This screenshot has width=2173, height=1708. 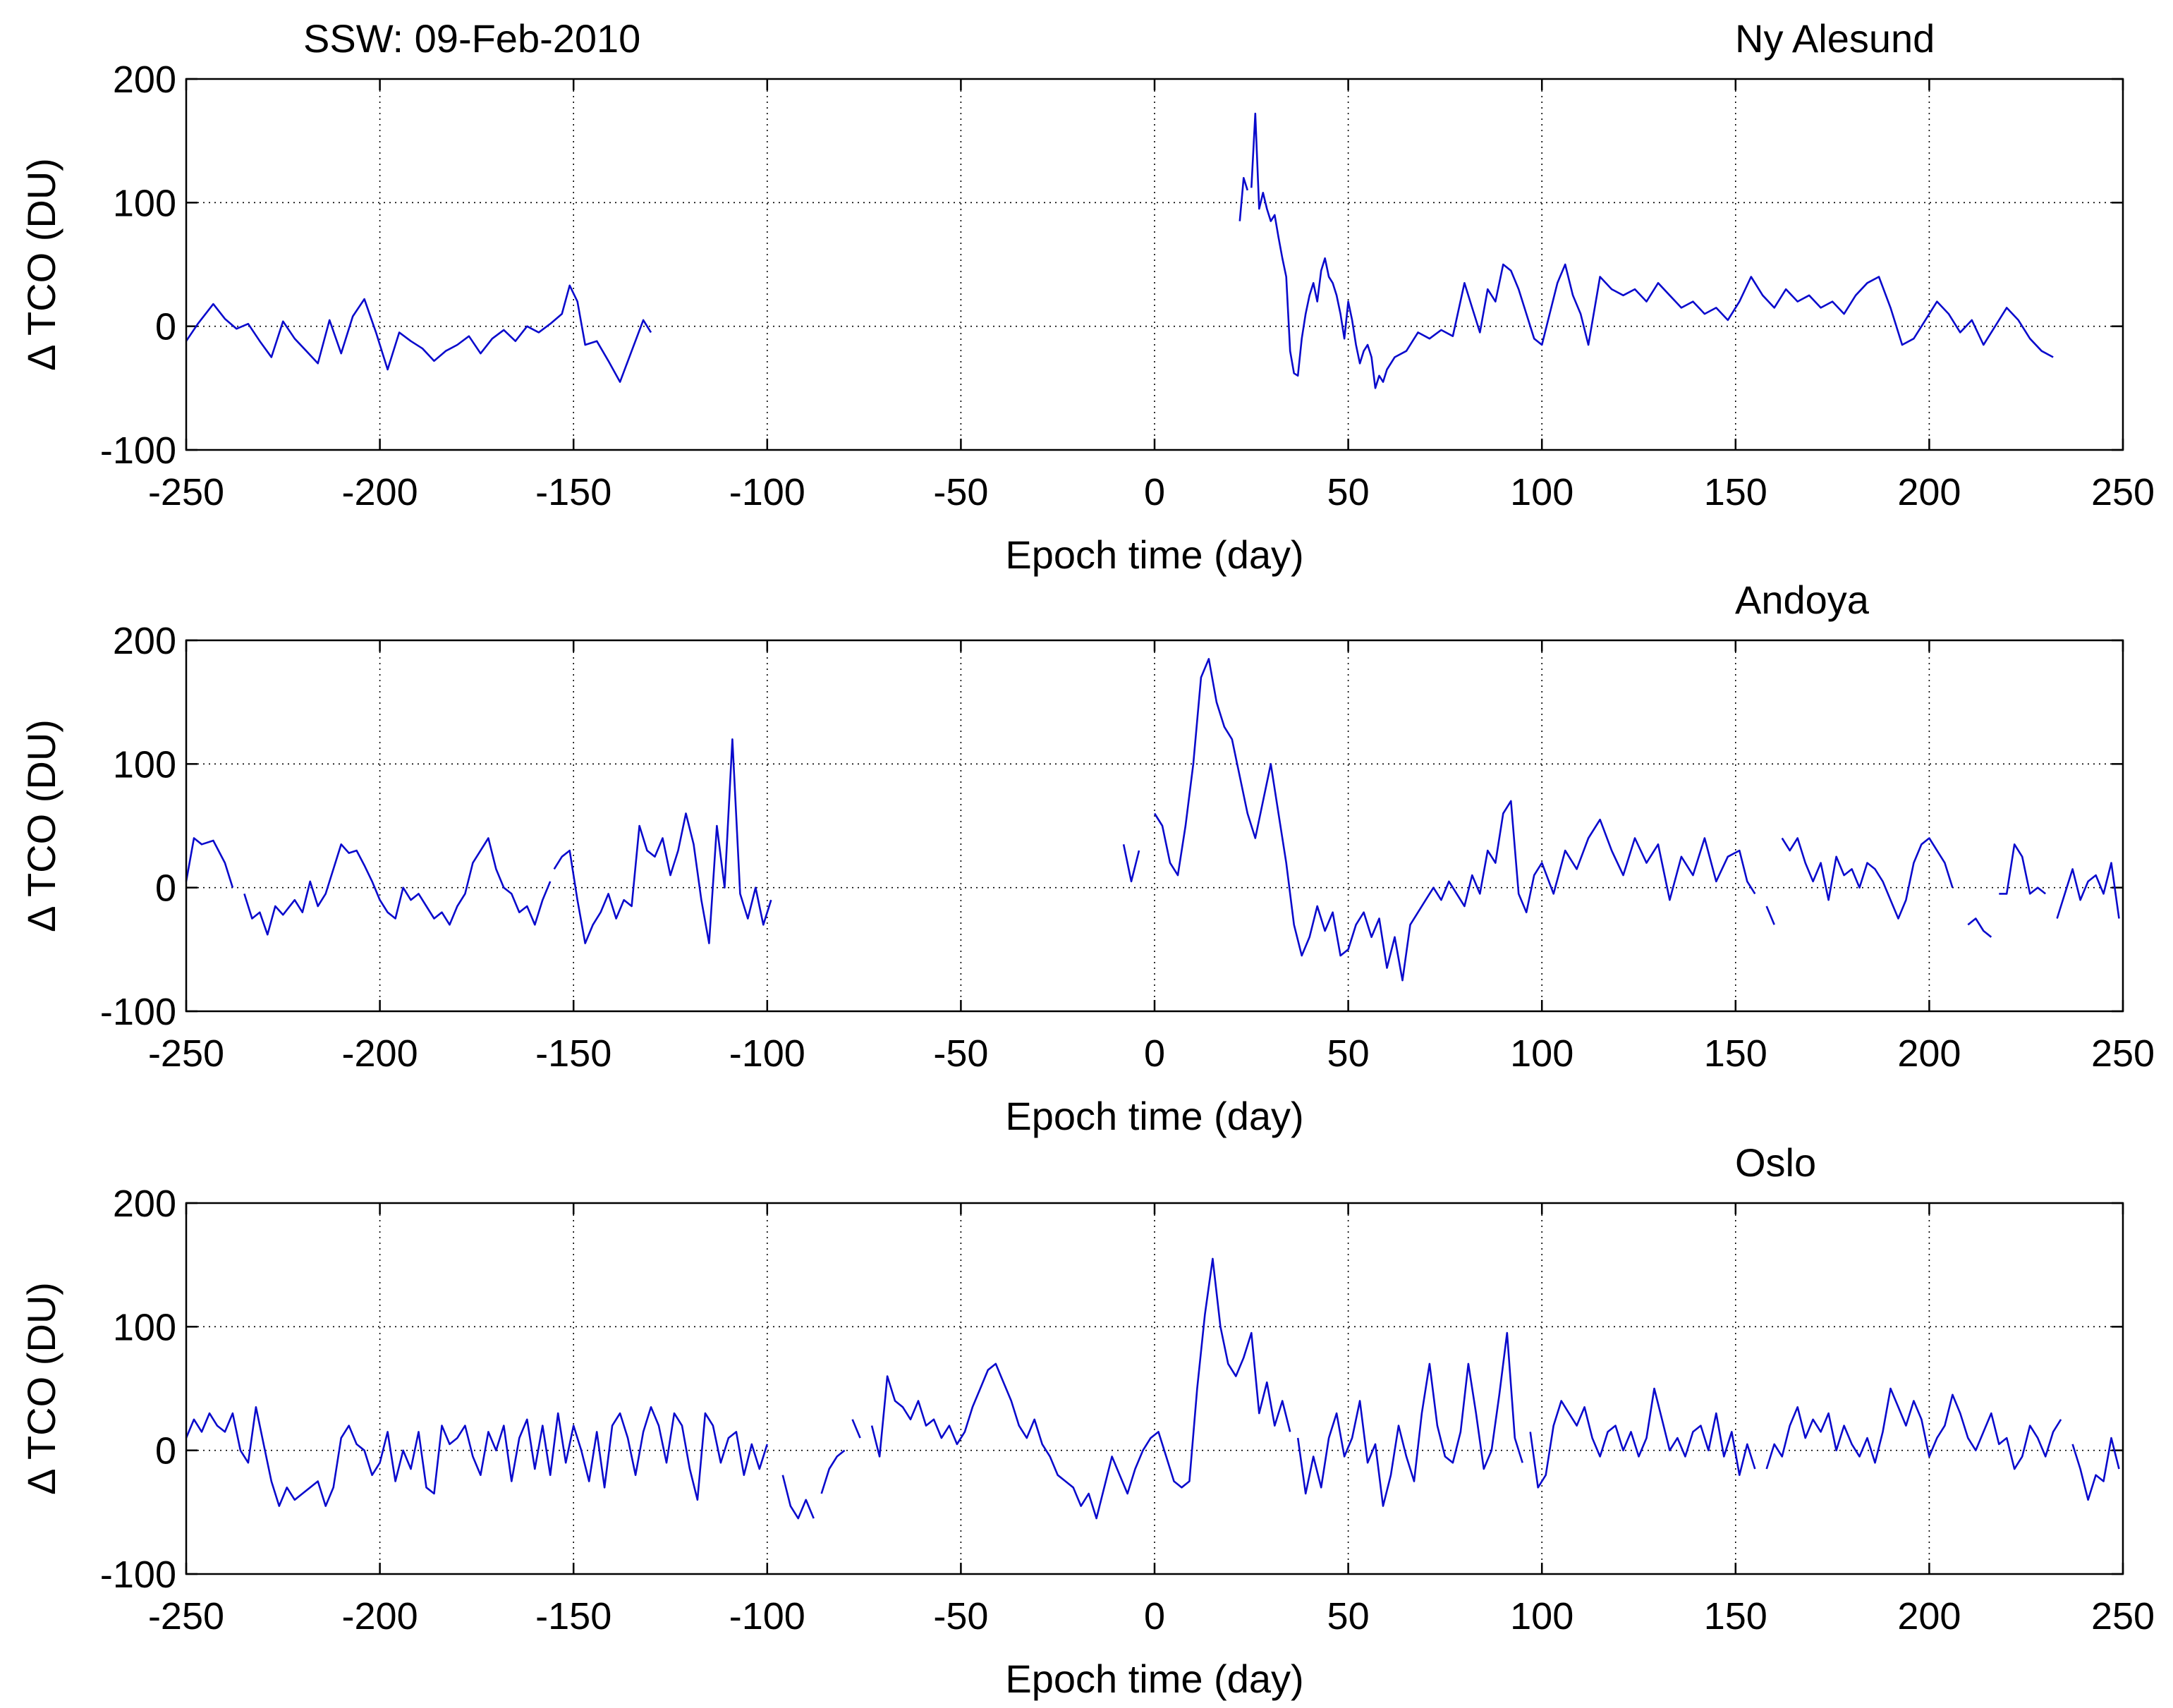 I want to click on station-title: Oslo, so click(x=1776, y=1162).